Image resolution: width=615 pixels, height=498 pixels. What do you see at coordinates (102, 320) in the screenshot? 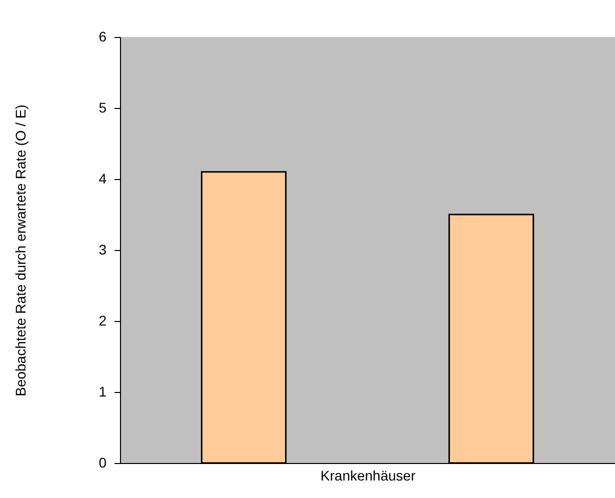
I see `y-tick-label: 2` at bounding box center [102, 320].